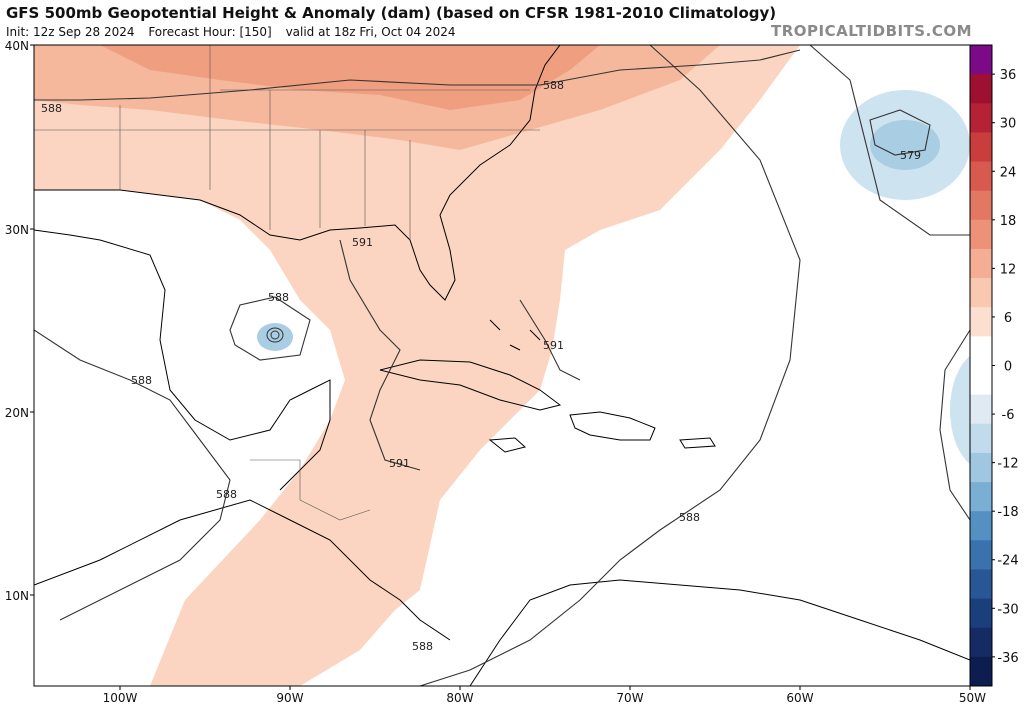 The image size is (1024, 706). What do you see at coordinates (459, 698) in the screenshot?
I see `lon-label: 80W` at bounding box center [459, 698].